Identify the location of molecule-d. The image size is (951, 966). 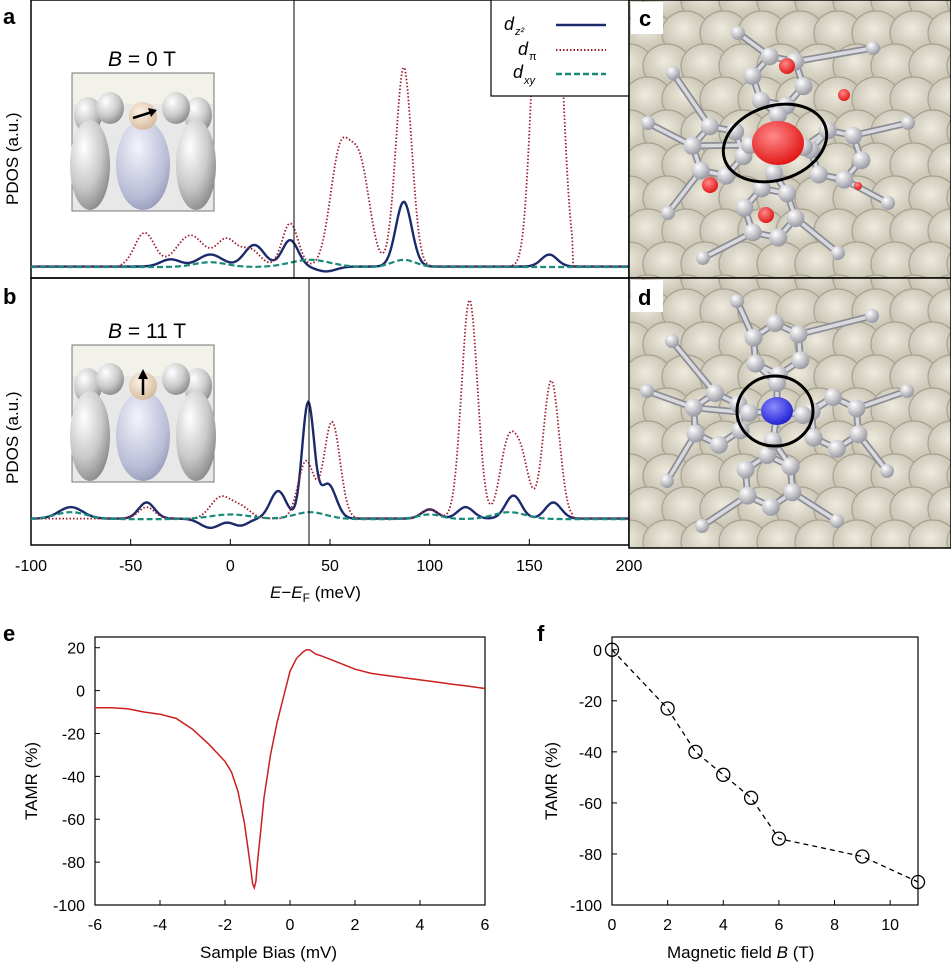
(777, 413).